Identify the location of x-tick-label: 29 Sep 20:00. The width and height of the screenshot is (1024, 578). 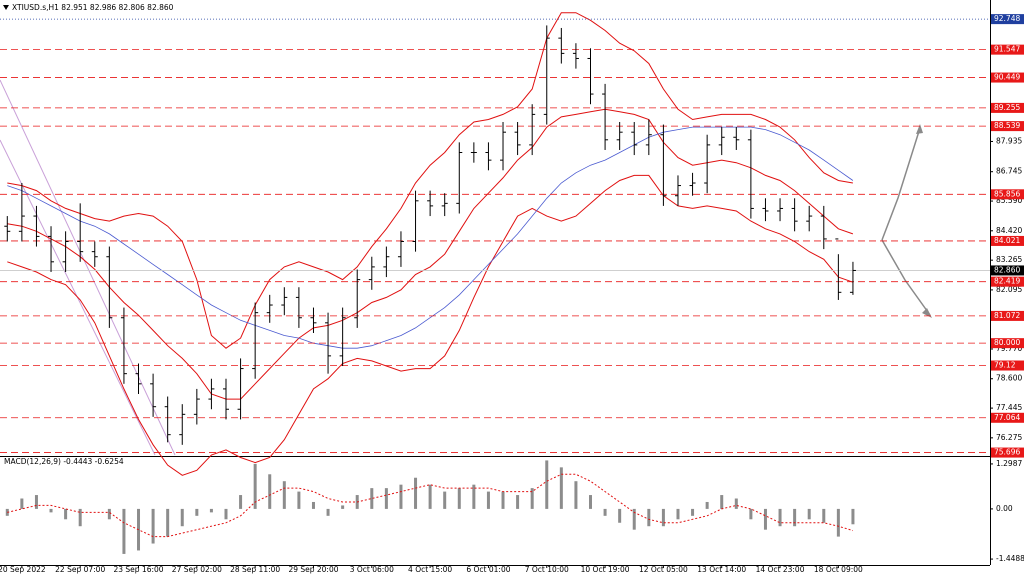
(313, 569).